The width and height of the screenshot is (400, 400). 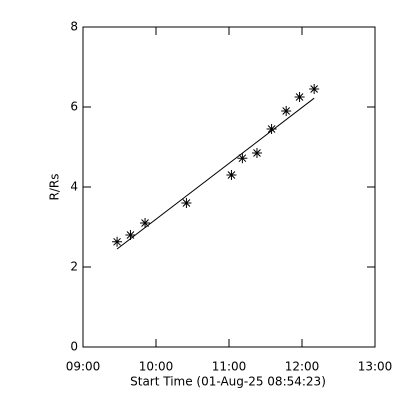 I want to click on y-tick-label: 4, so click(x=74, y=187).